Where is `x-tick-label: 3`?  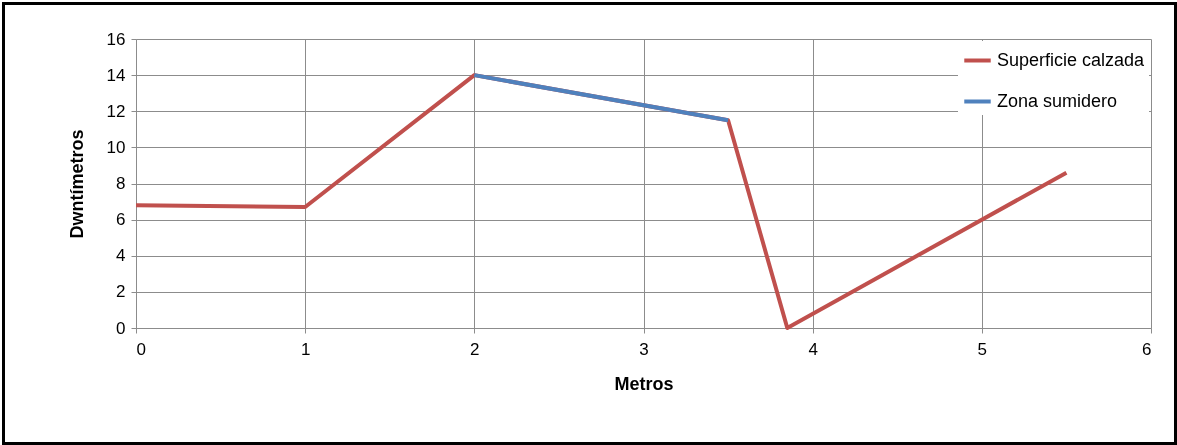 x-tick-label: 3 is located at coordinates (644, 349).